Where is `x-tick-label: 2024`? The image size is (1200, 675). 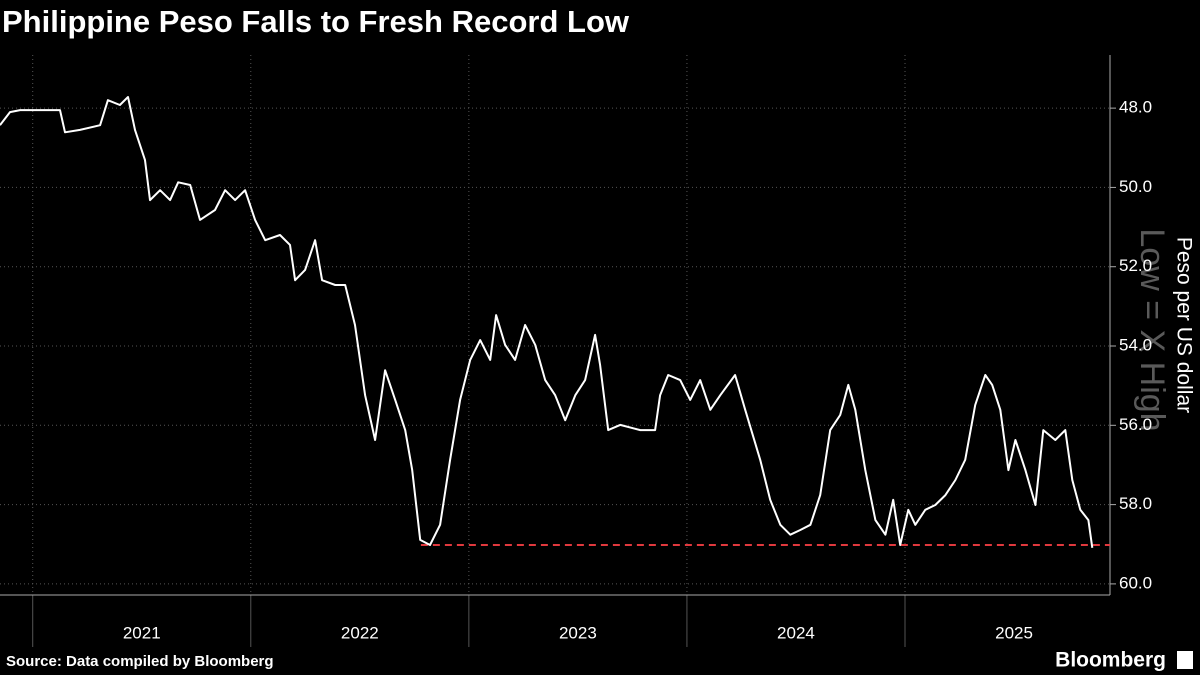
x-tick-label: 2024 is located at coordinates (796, 632).